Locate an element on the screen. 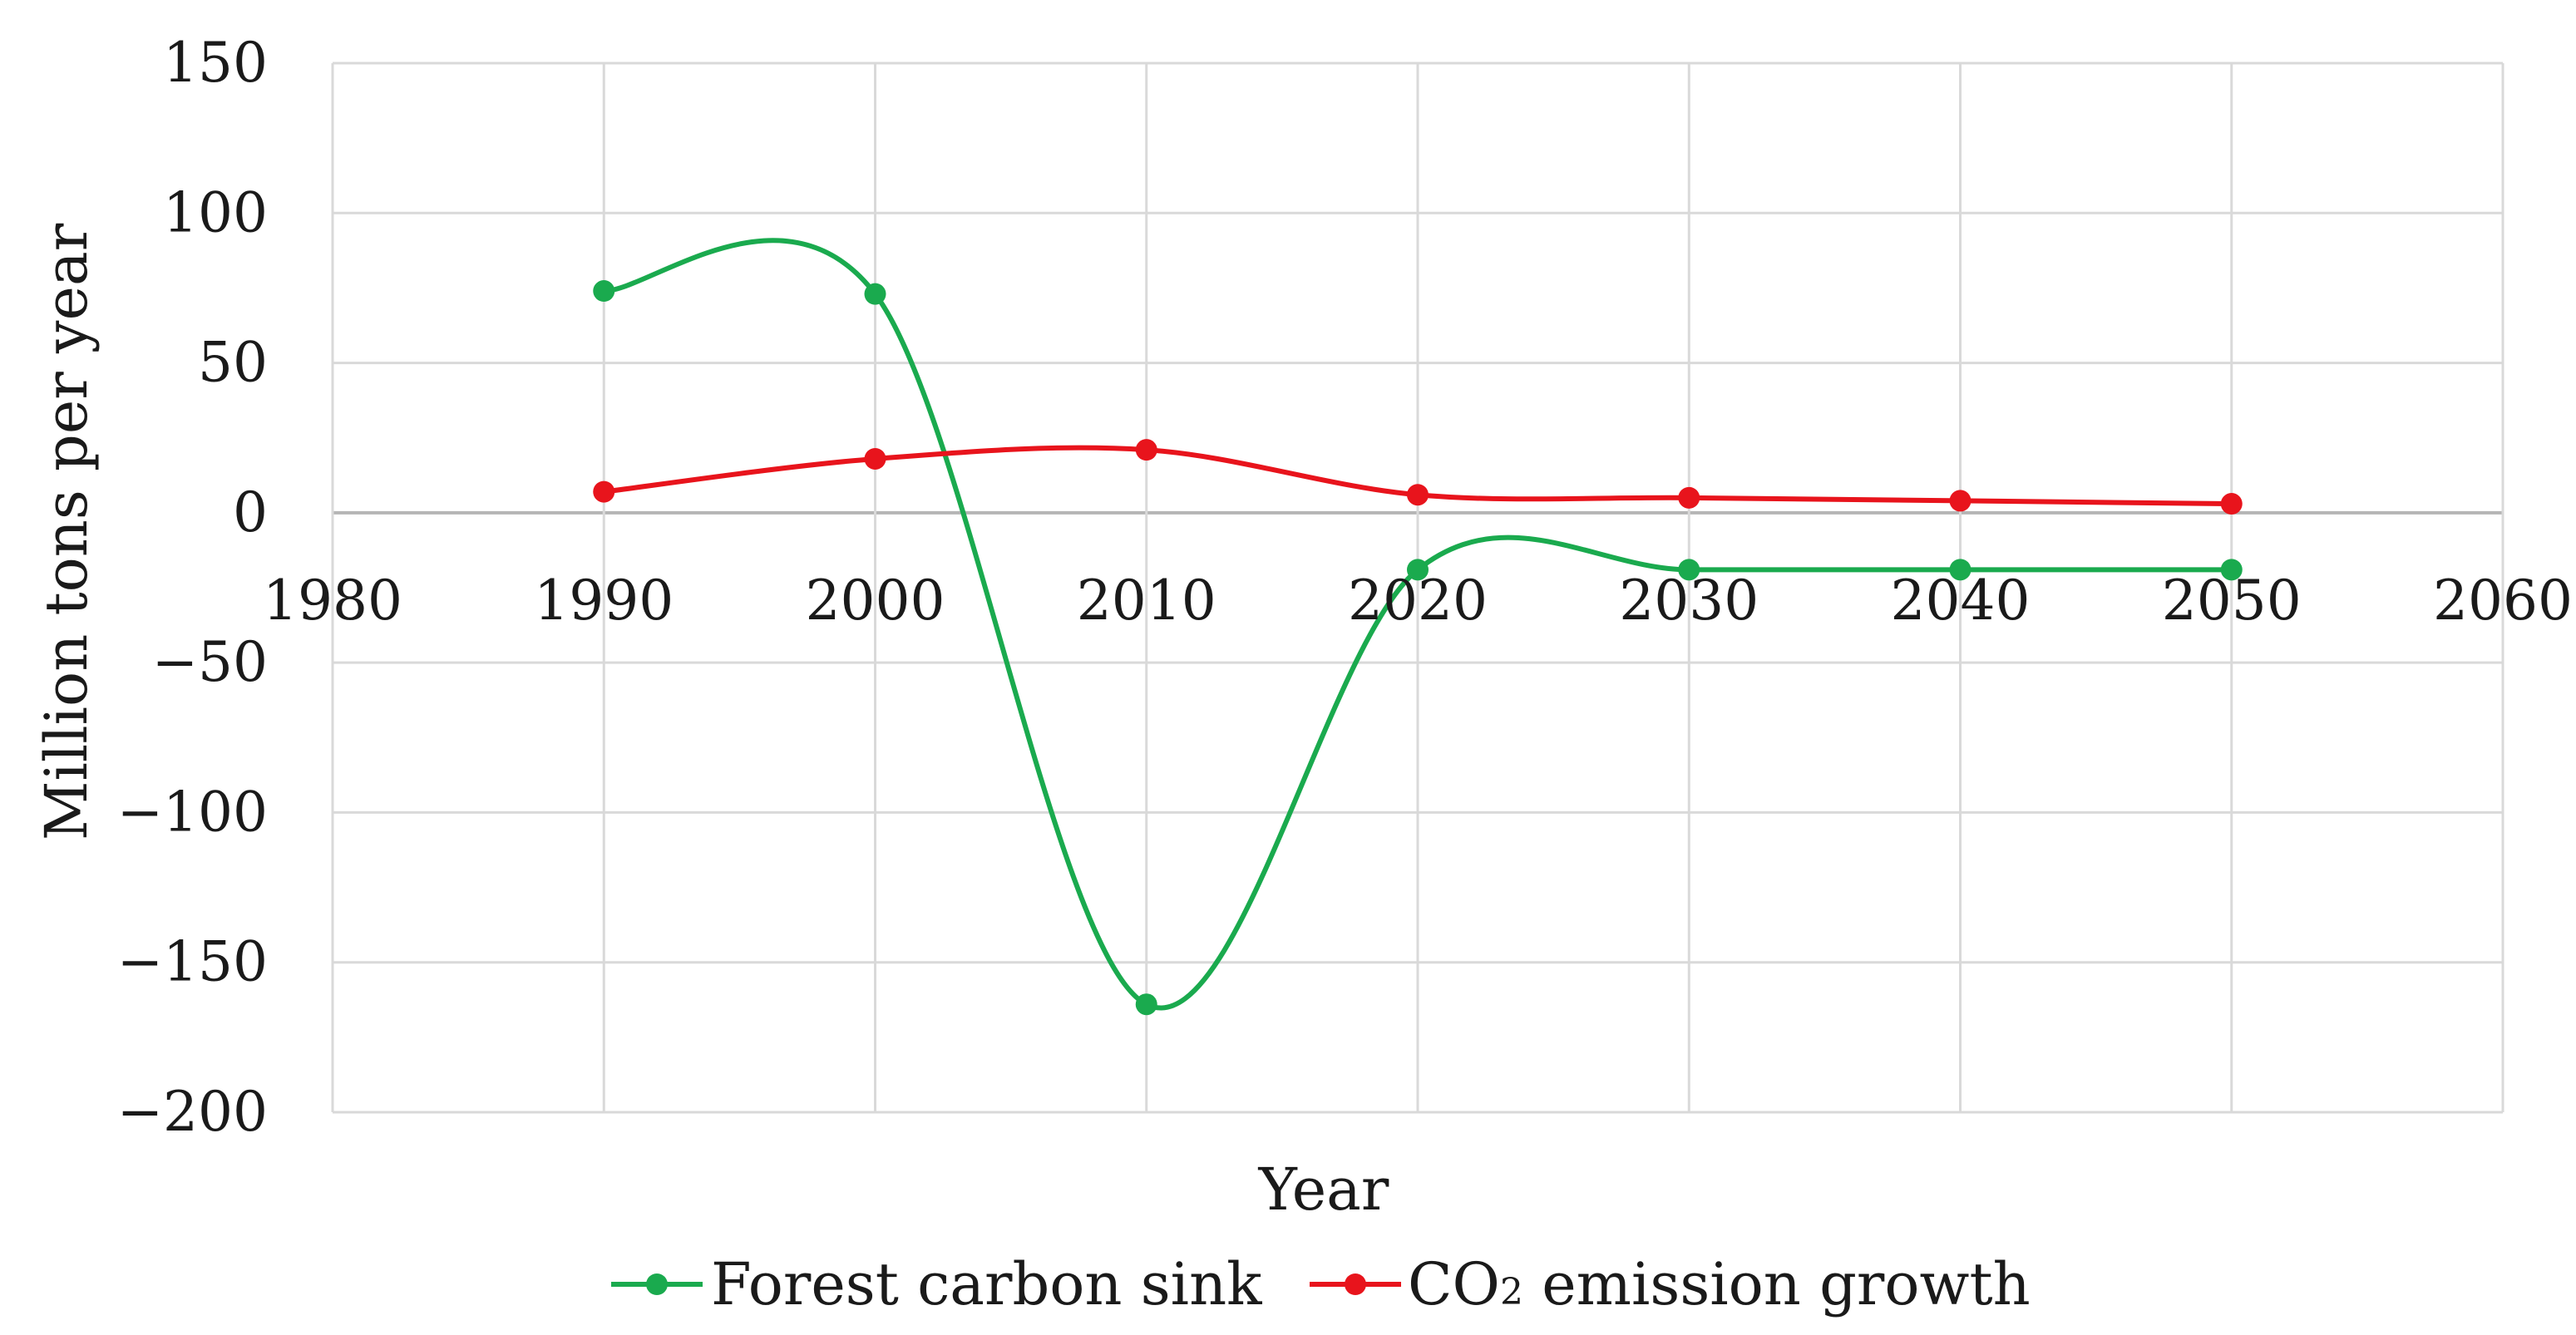  data-point-forest-carbon-sink-2000 is located at coordinates (875, 294).